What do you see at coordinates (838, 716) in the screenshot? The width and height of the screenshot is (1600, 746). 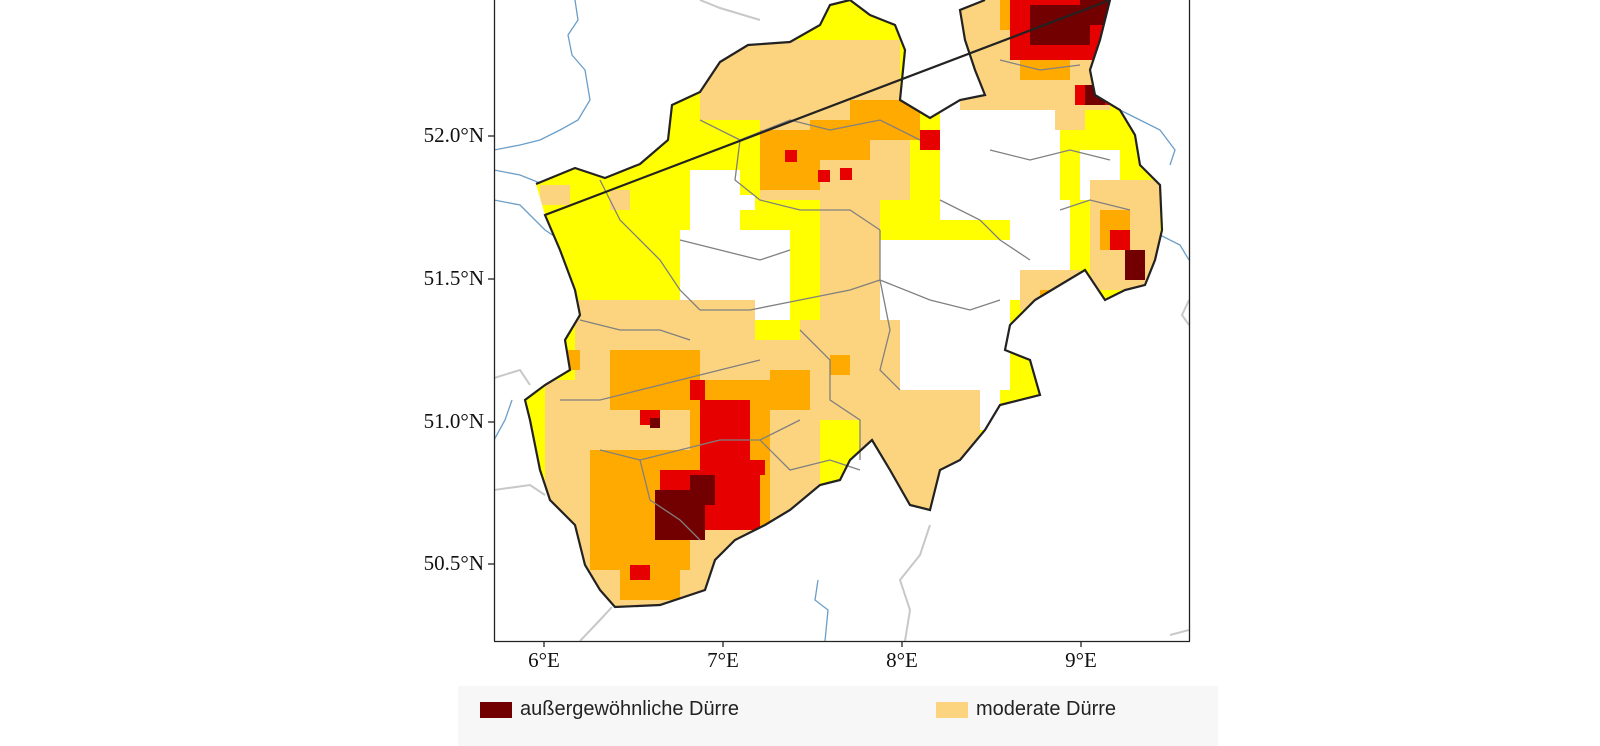 I see `legend: außergewöhnliche Dürre moderate Dürre` at bounding box center [838, 716].